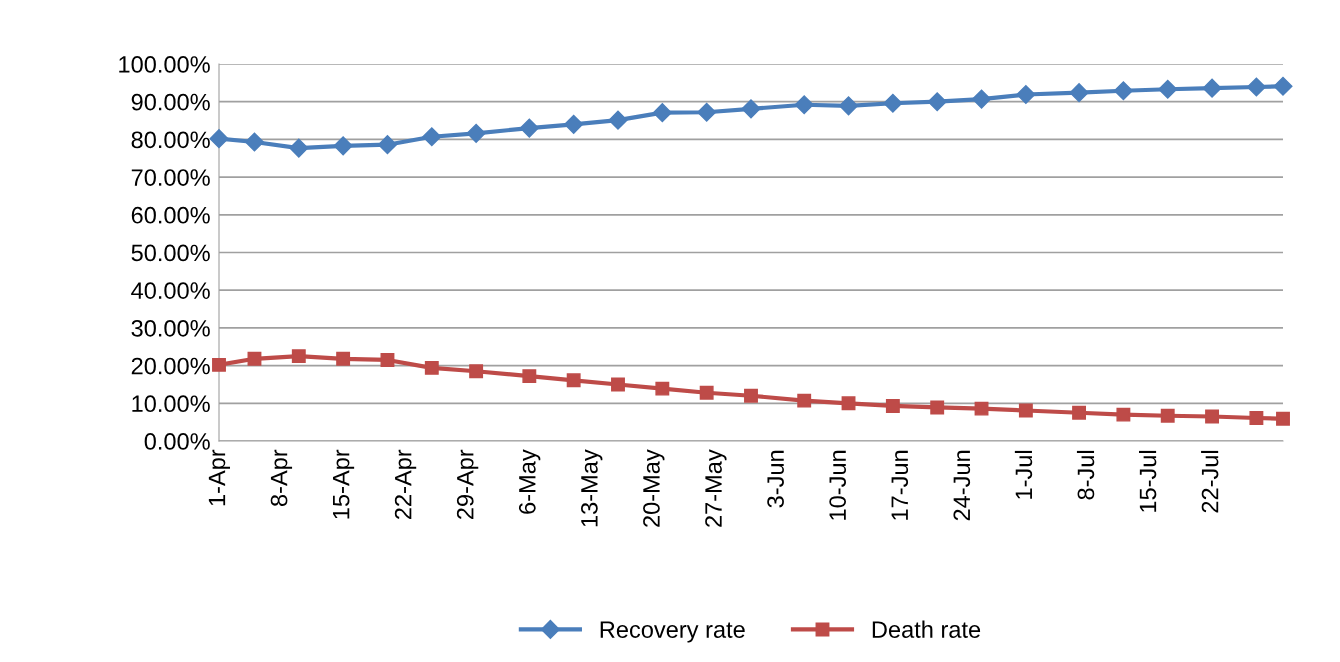 The height and width of the screenshot is (662, 1340). What do you see at coordinates (467, 484) in the screenshot?
I see `x-tick-label: 29-Apr` at bounding box center [467, 484].